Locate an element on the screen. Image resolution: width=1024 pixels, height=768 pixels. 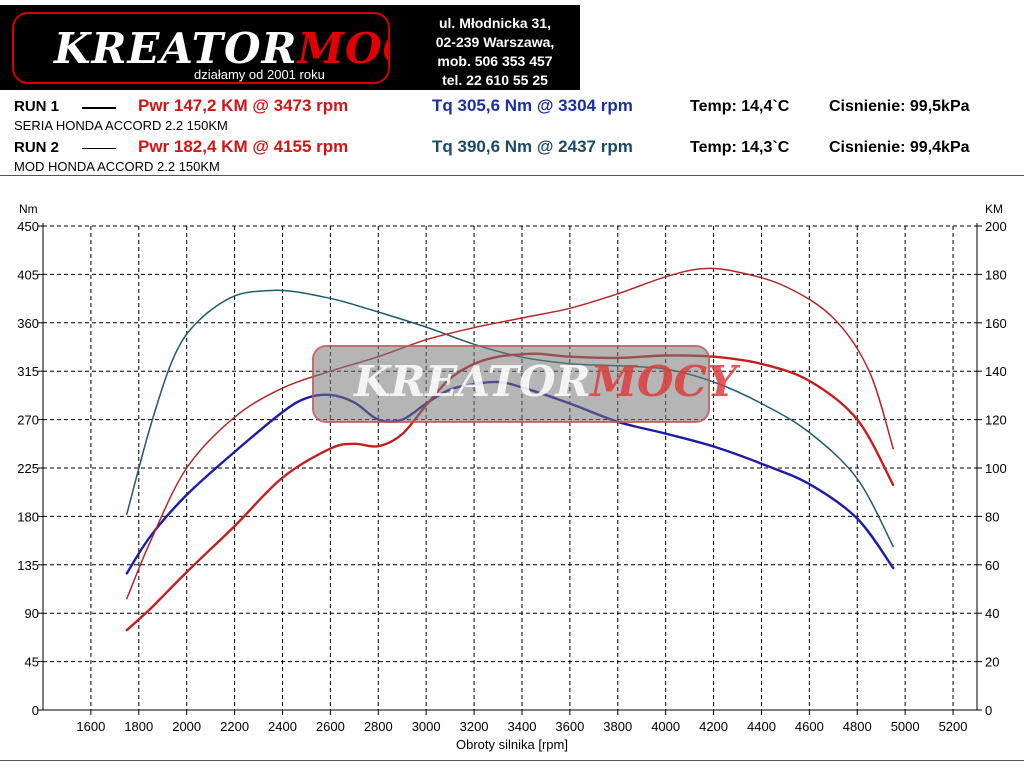
phone-number: tel. 22 610 55 25 is located at coordinates (495, 80).